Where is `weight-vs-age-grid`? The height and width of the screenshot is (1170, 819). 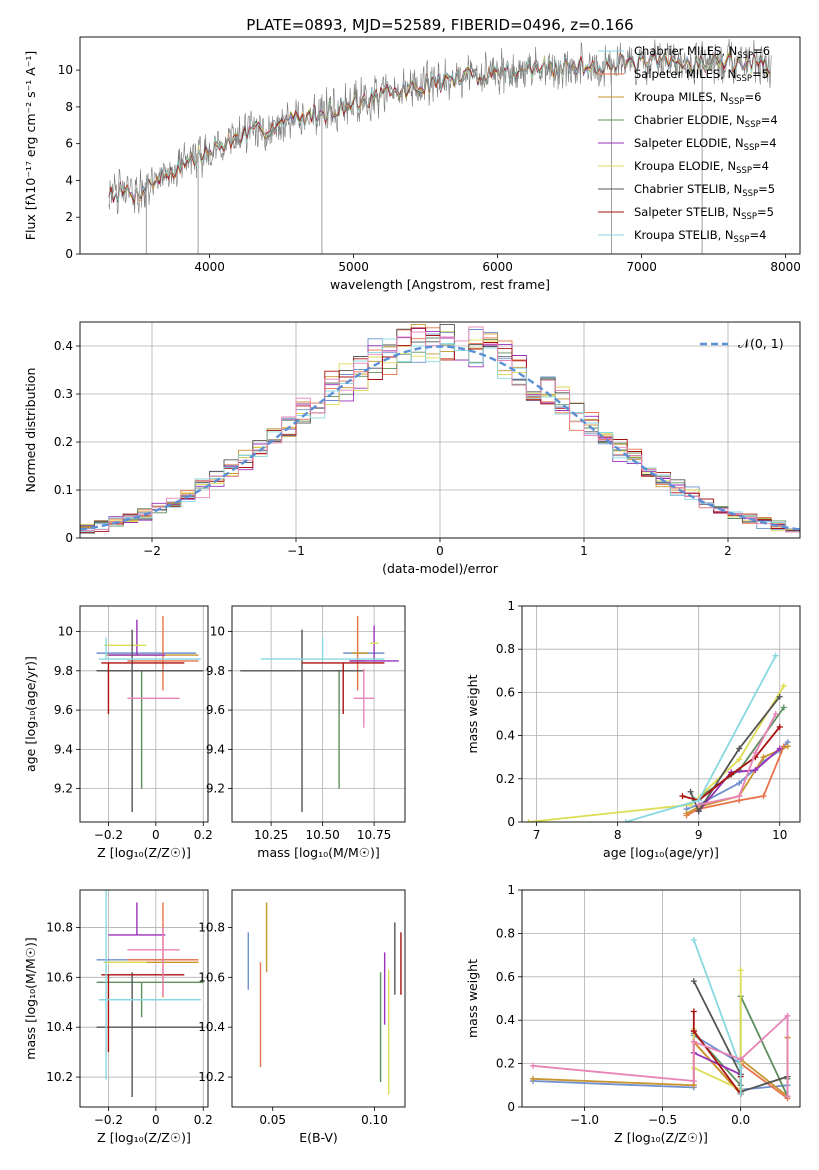 weight-vs-age-grid is located at coordinates (661, 714).